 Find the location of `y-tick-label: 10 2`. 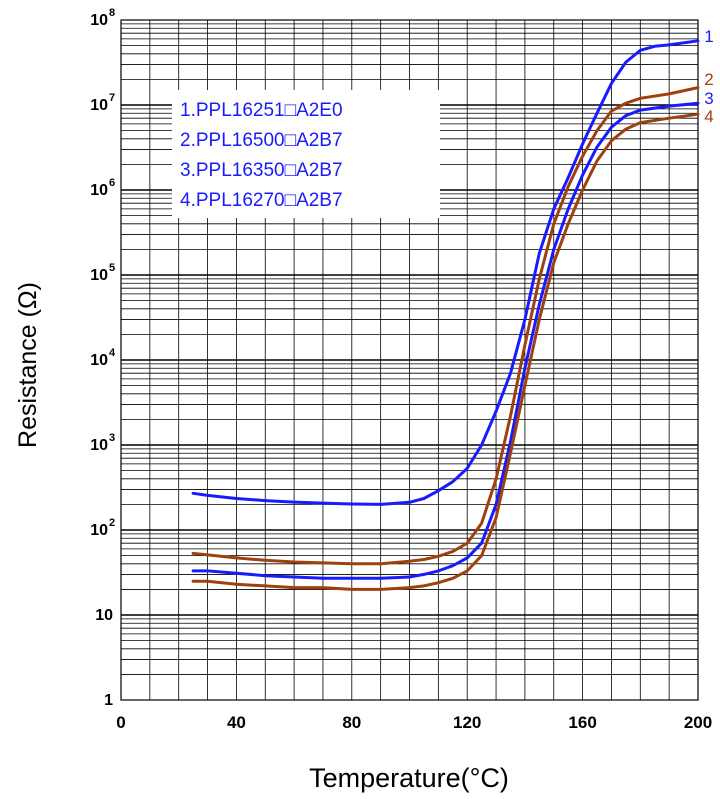

y-tick-label: 10 2 is located at coordinates (102, 528).